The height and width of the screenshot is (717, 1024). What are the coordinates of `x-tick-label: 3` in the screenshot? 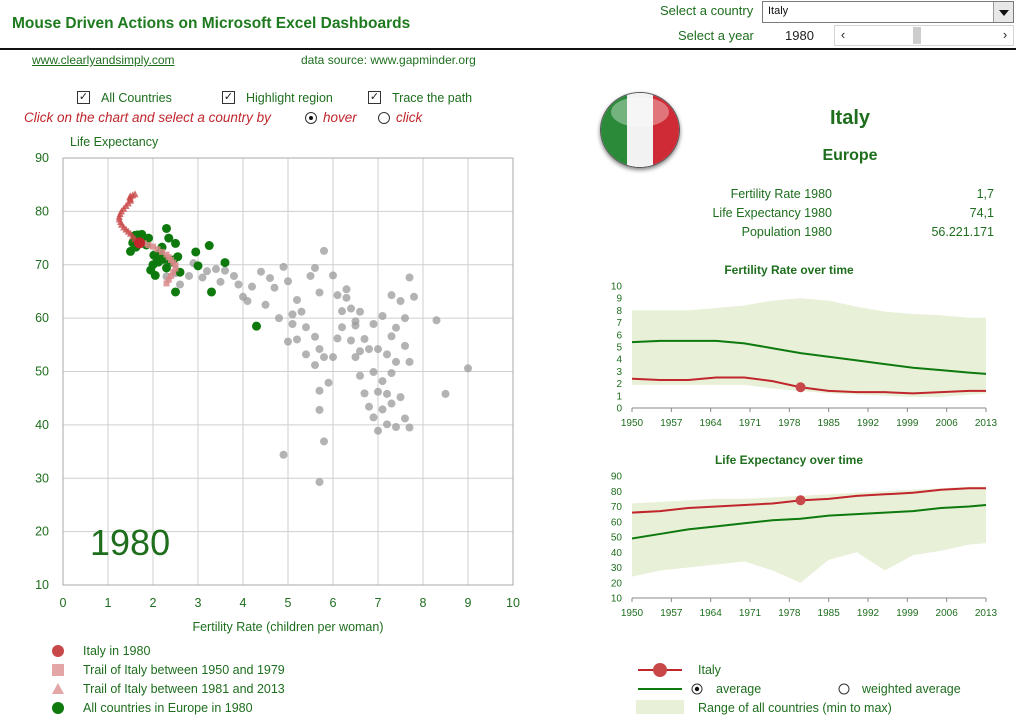 It's located at (198, 603).